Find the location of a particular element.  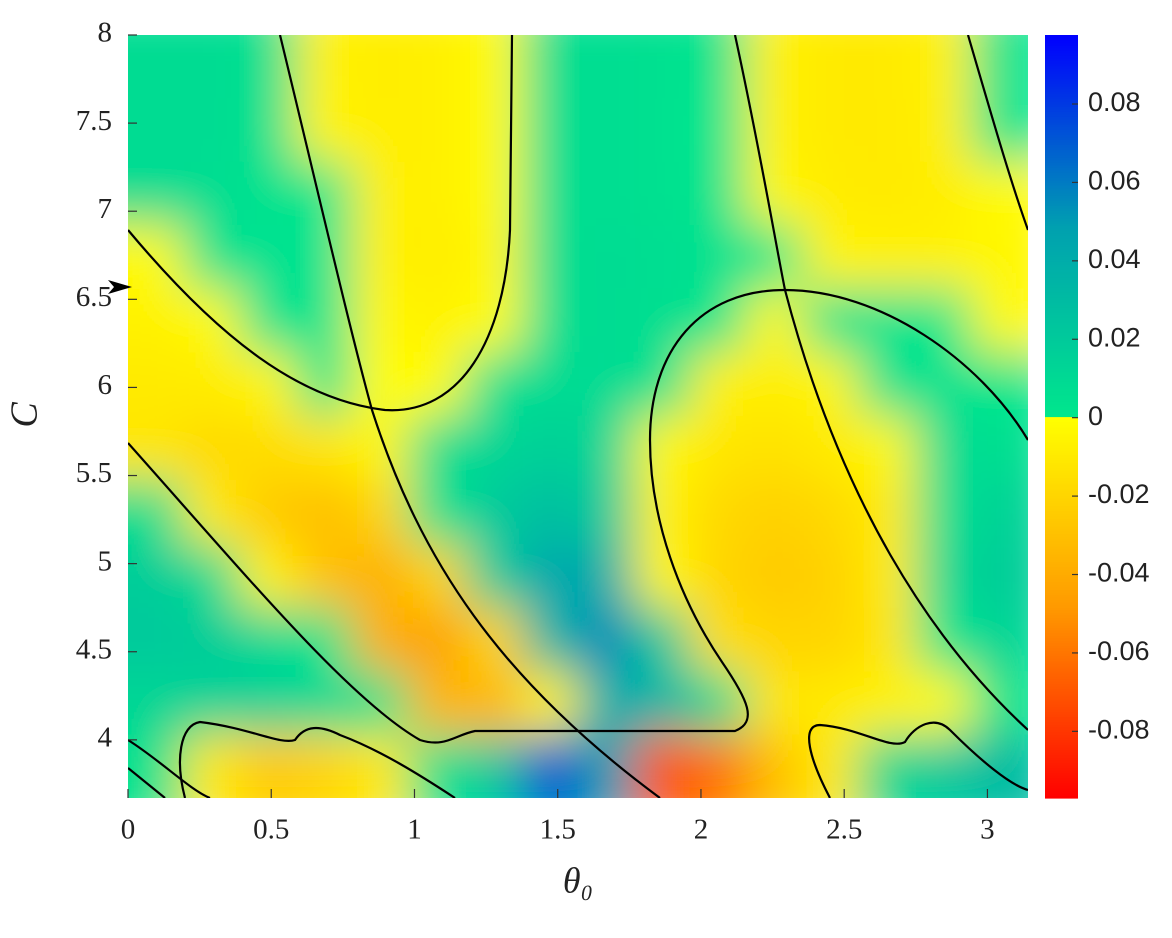

y-tick-label: 4.5 is located at coordinates (94, 649).